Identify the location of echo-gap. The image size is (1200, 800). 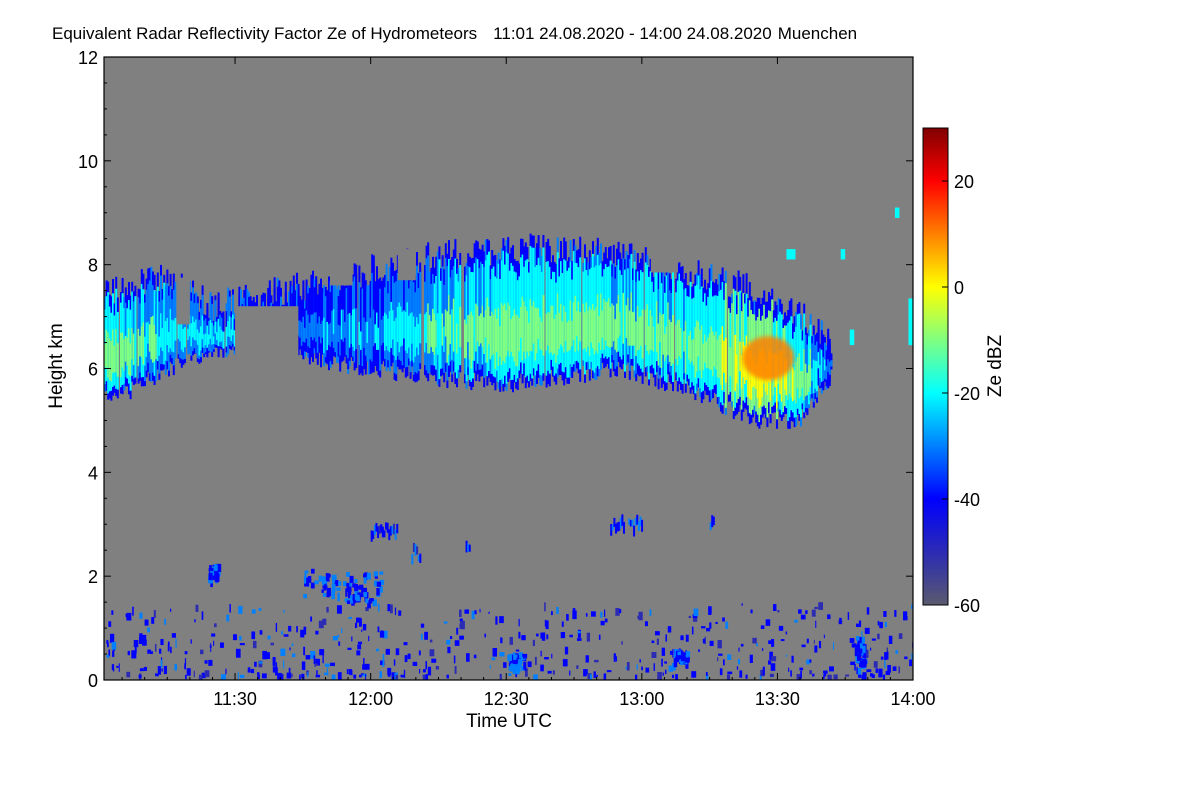
(341, 264).